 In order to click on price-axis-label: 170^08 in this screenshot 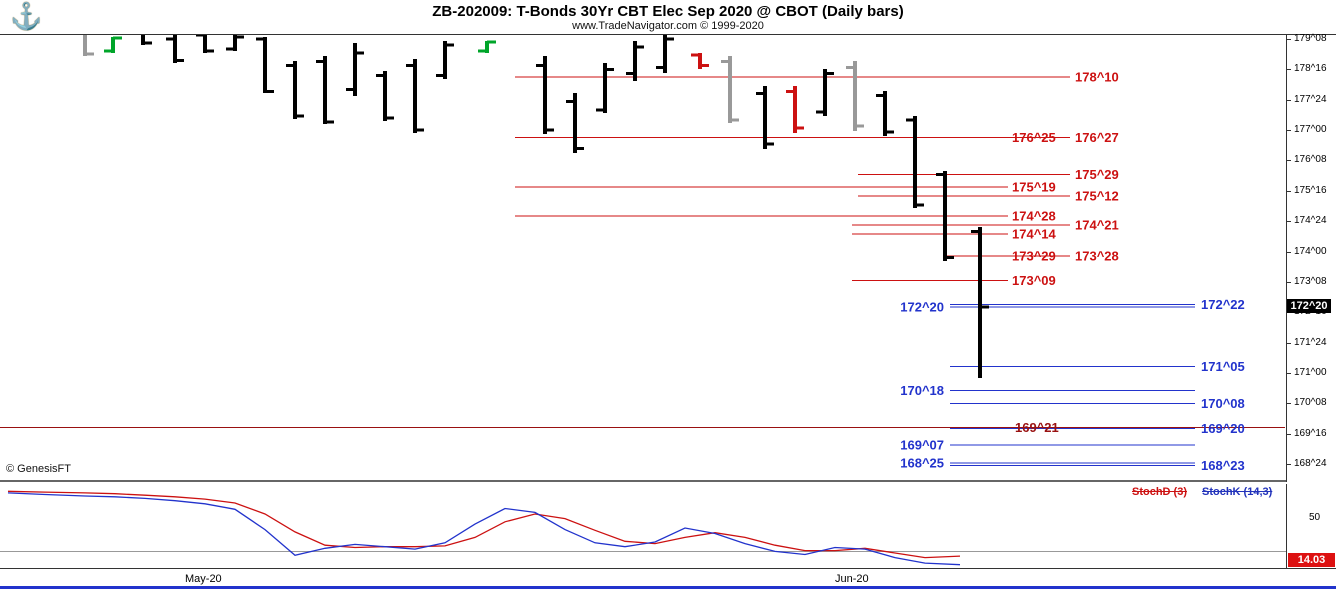, I will do `click(1310, 403)`.